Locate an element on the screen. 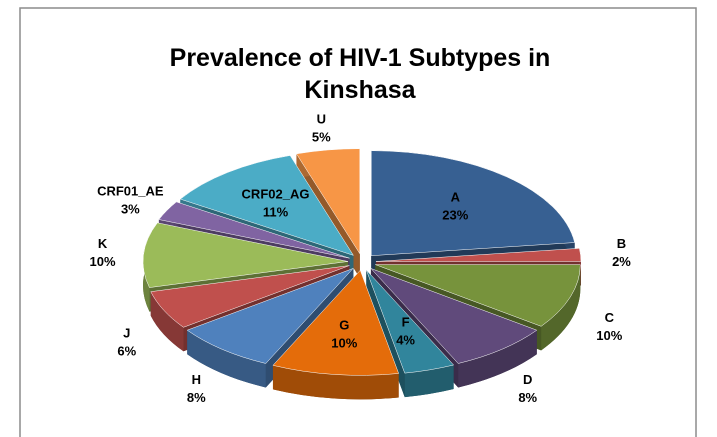  value-label: 4% is located at coordinates (405, 339).